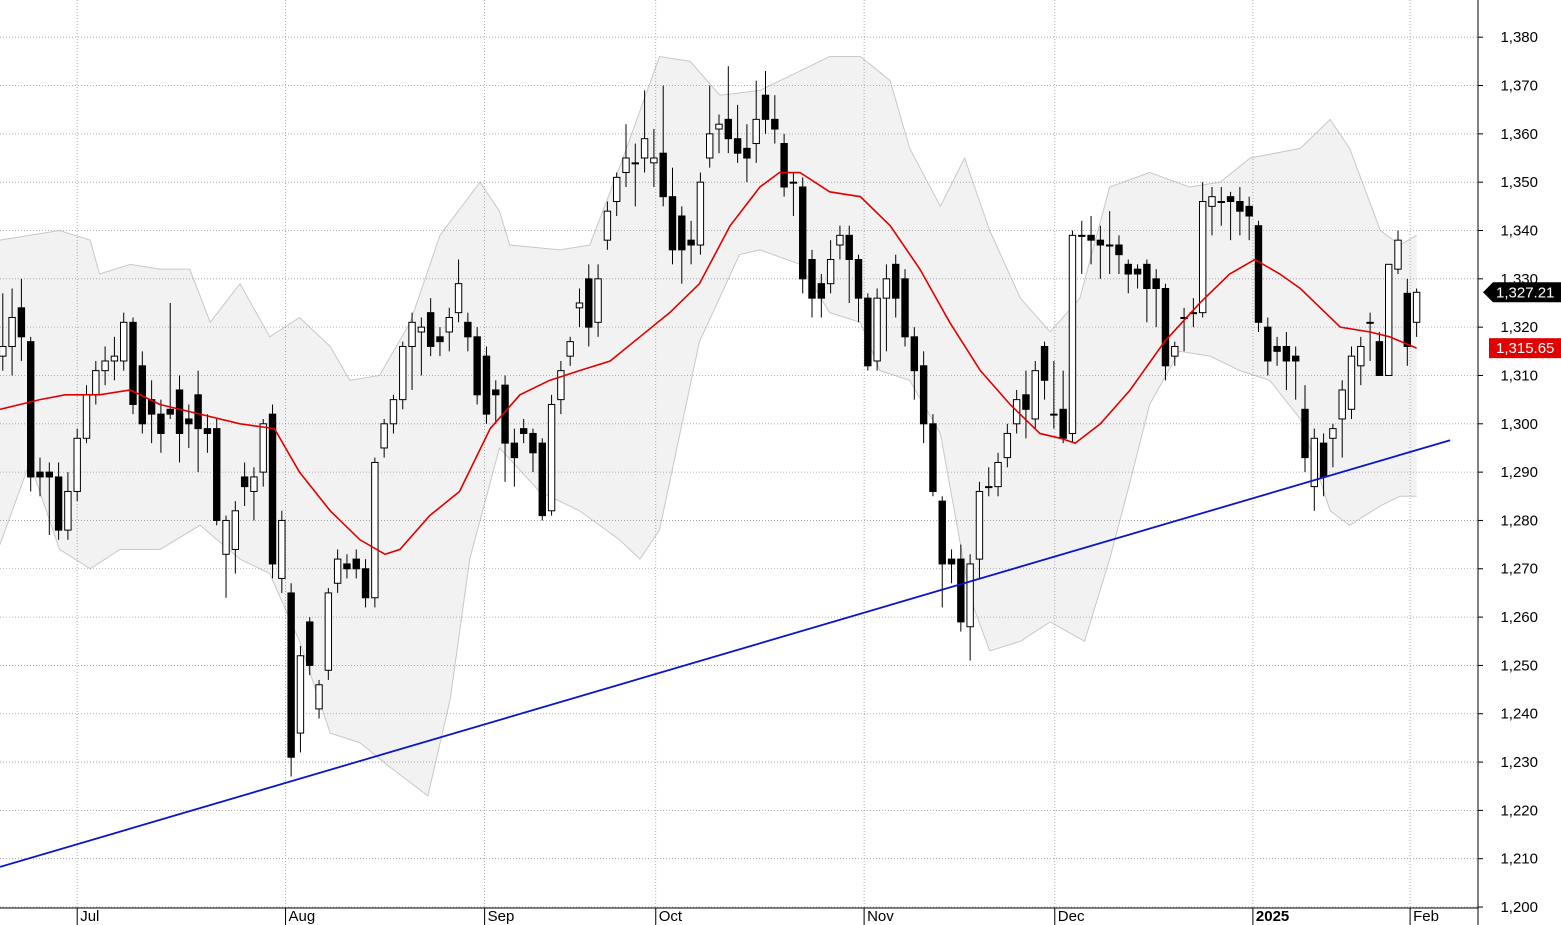  What do you see at coordinates (1519, 424) in the screenshot?
I see `y-tick-label: 1,300` at bounding box center [1519, 424].